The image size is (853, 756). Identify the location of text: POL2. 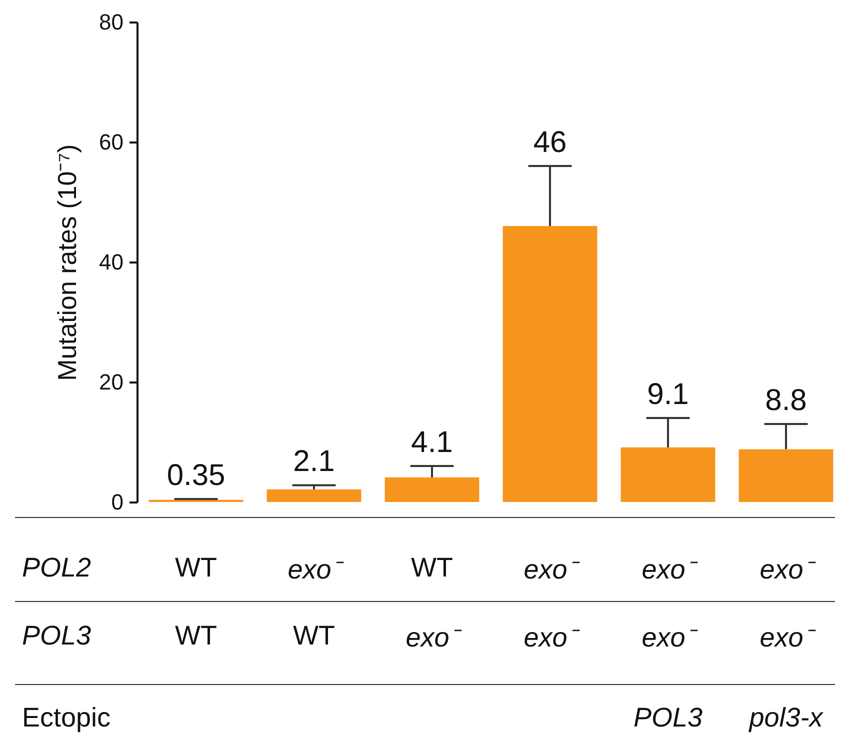
(57, 568).